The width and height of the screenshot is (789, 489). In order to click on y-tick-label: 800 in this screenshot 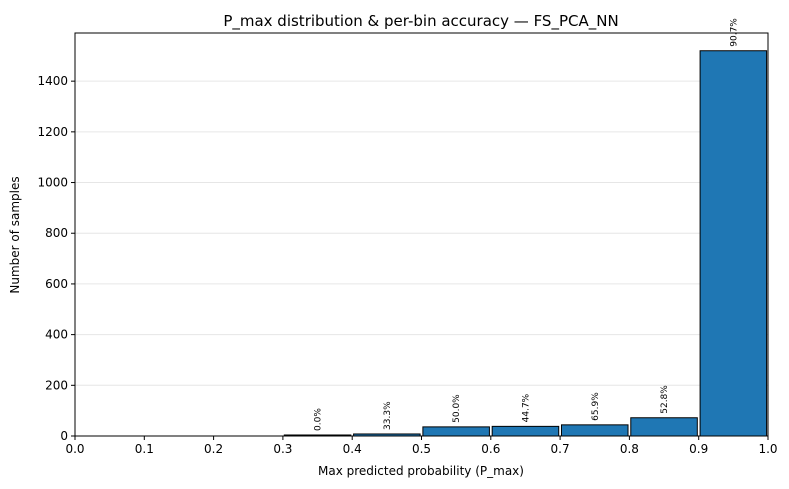, I will do `click(56, 233)`.